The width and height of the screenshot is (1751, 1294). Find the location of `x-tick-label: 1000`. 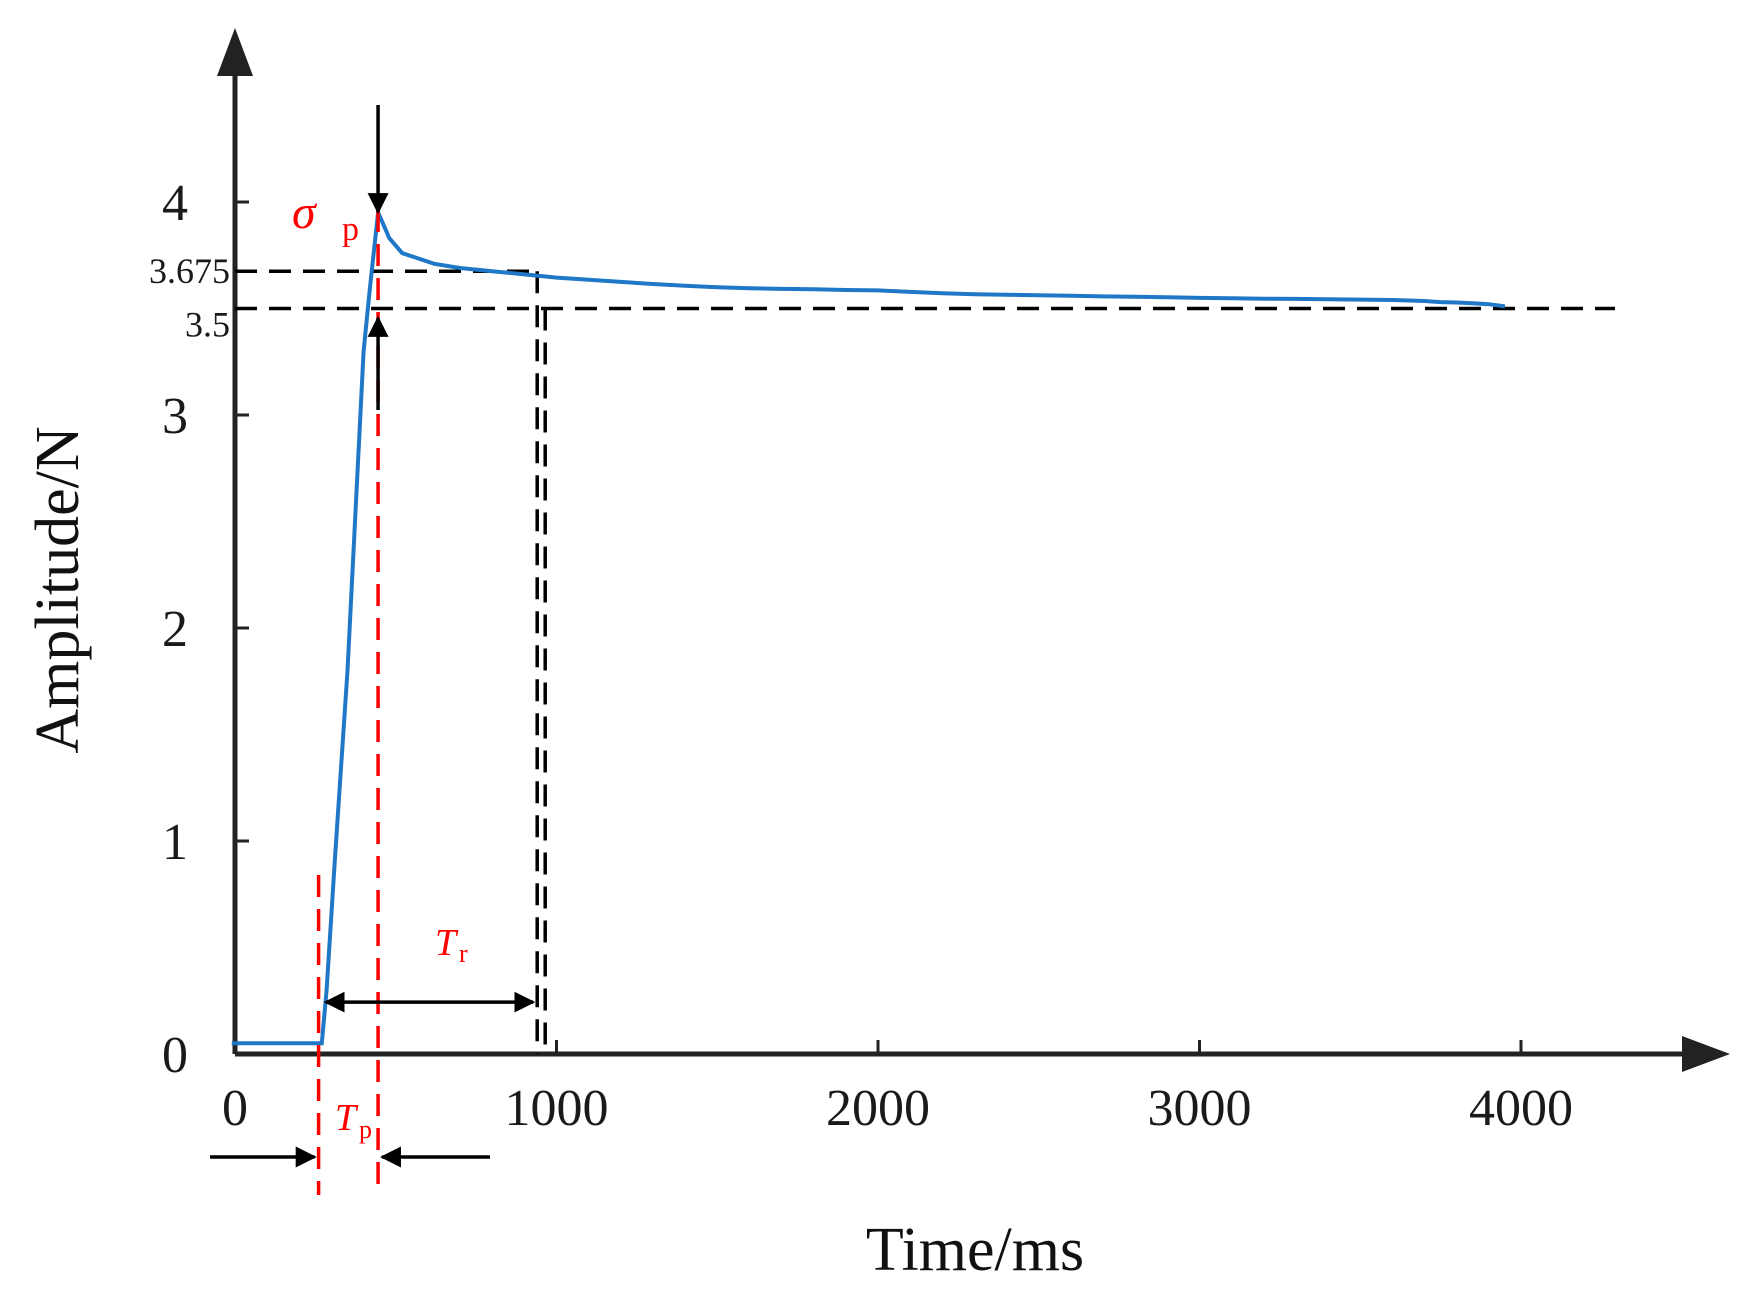

x-tick-label: 1000 is located at coordinates (557, 1108).